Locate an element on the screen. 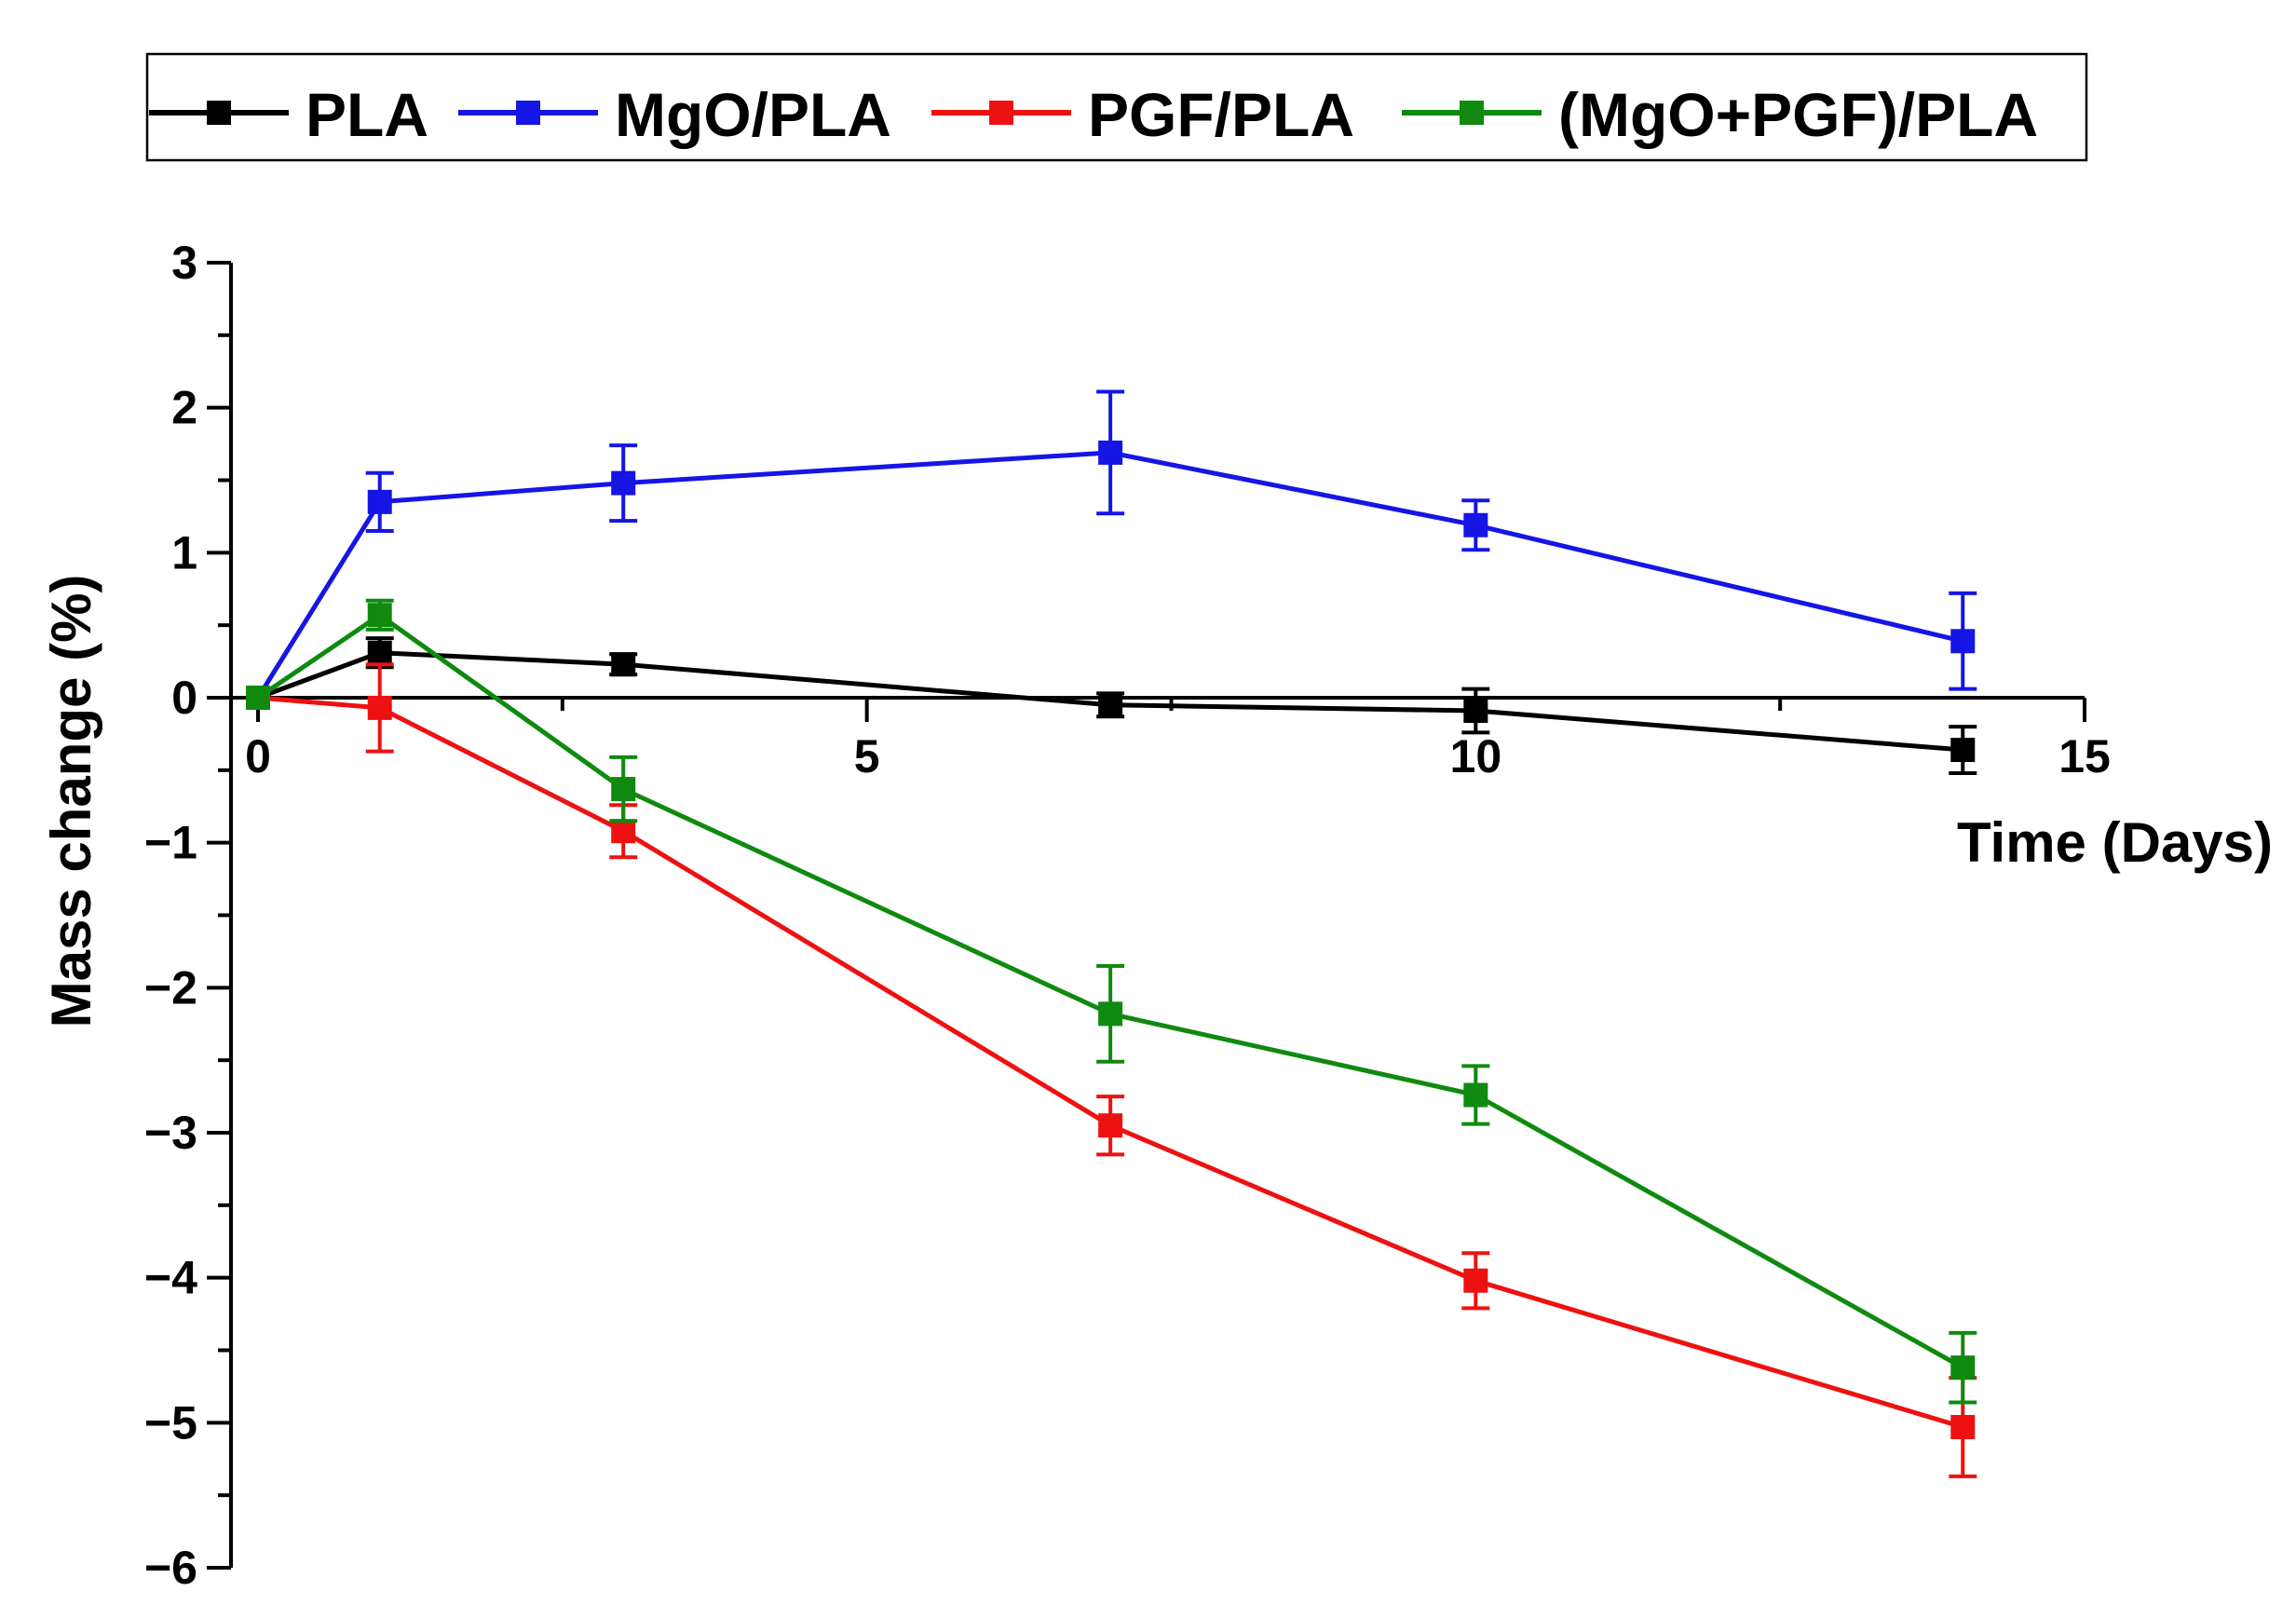  y-axis-label: Mass change (%) is located at coordinates (71, 801).